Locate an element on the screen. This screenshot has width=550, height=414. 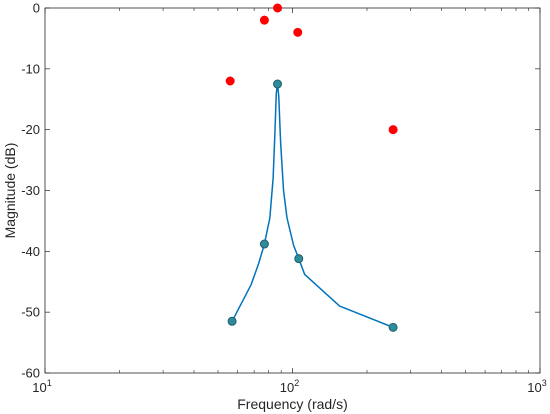
x-tick-label: 10² is located at coordinates (289, 386).